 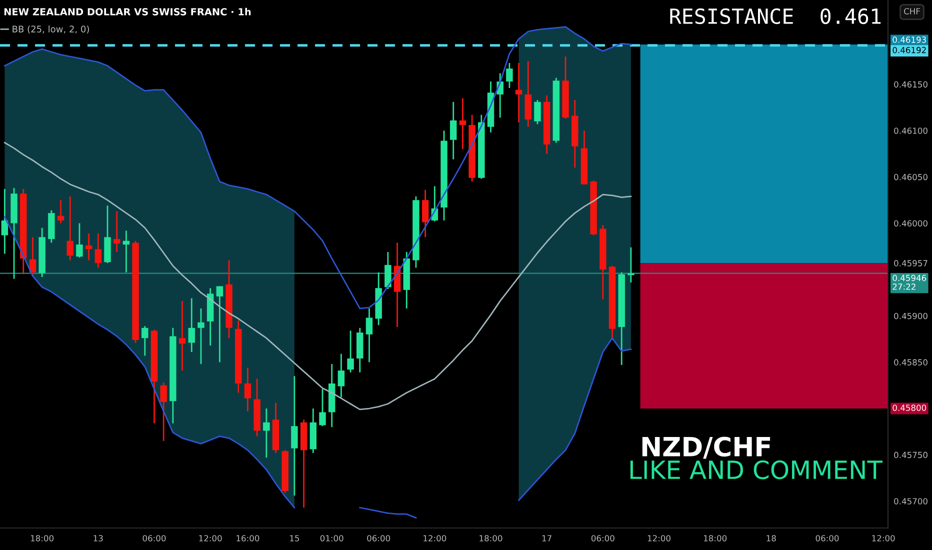 What do you see at coordinates (911, 455) in the screenshot?
I see `y-tick-label: 0.45750` at bounding box center [911, 455].